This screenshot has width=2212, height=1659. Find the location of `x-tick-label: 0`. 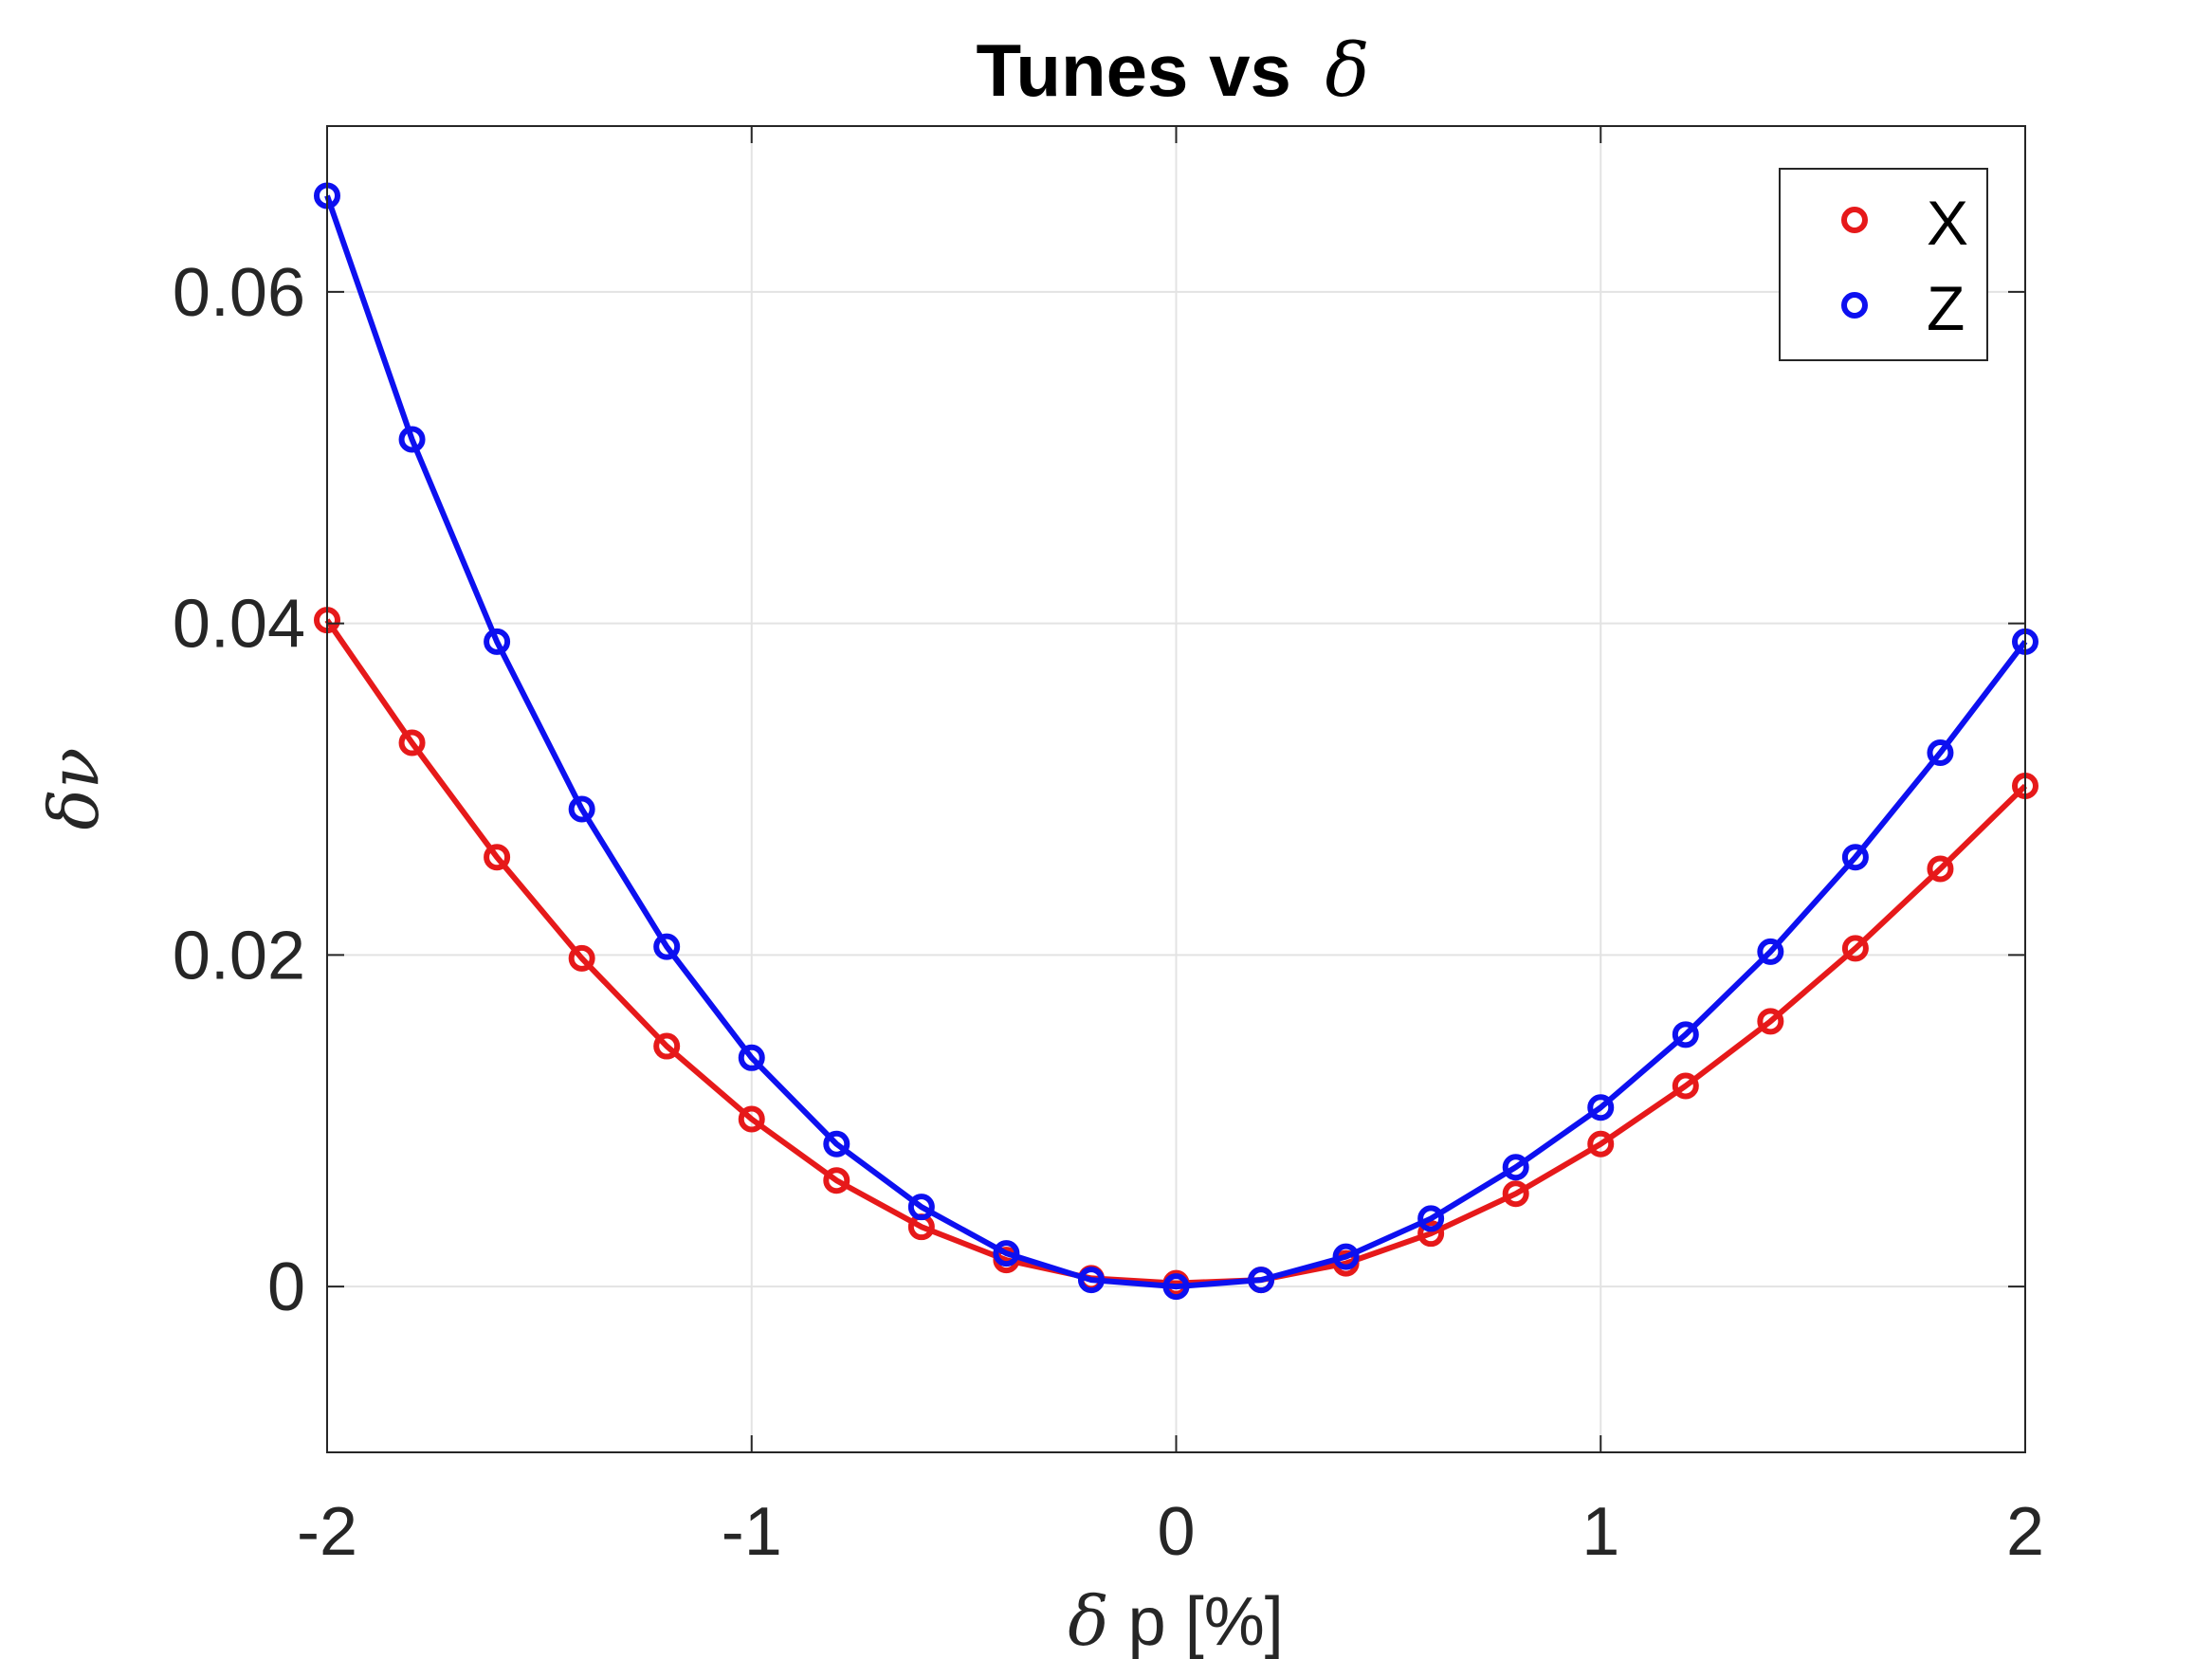

x-tick-label: 0 is located at coordinates (1176, 1532).